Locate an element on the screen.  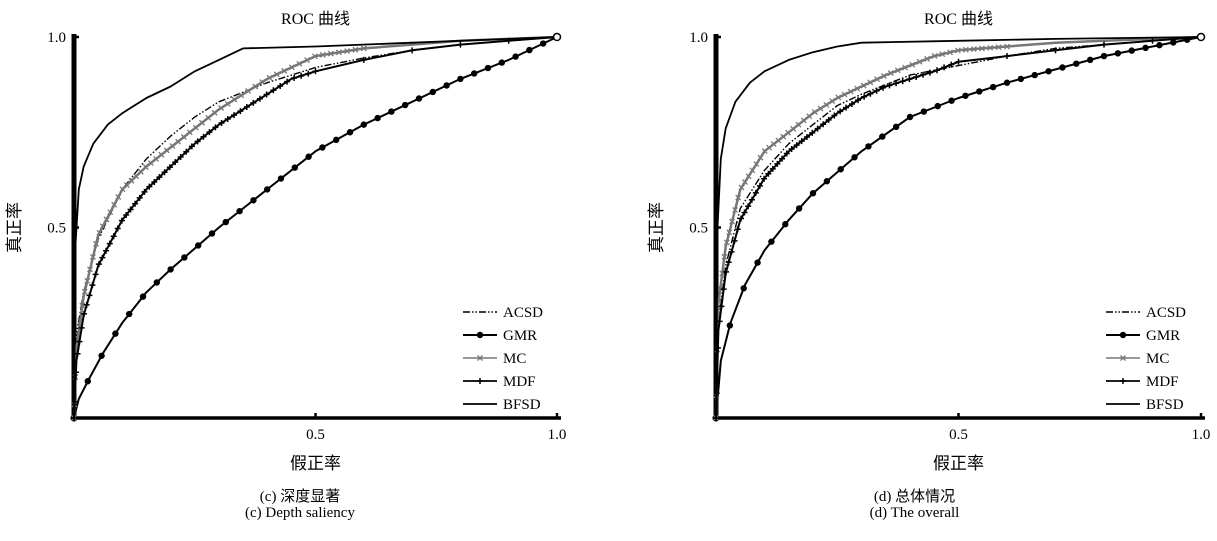
figure-caption-en: (d) The overall is located at coordinates (914, 513).